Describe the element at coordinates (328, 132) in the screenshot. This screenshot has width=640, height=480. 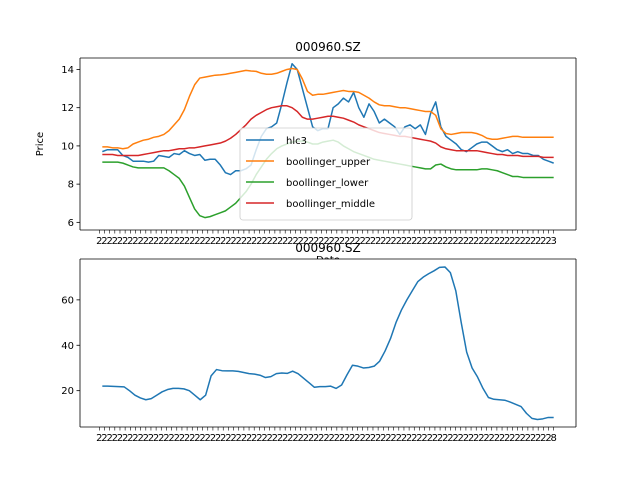
I see `series-line-boollinger_middle` at that location.